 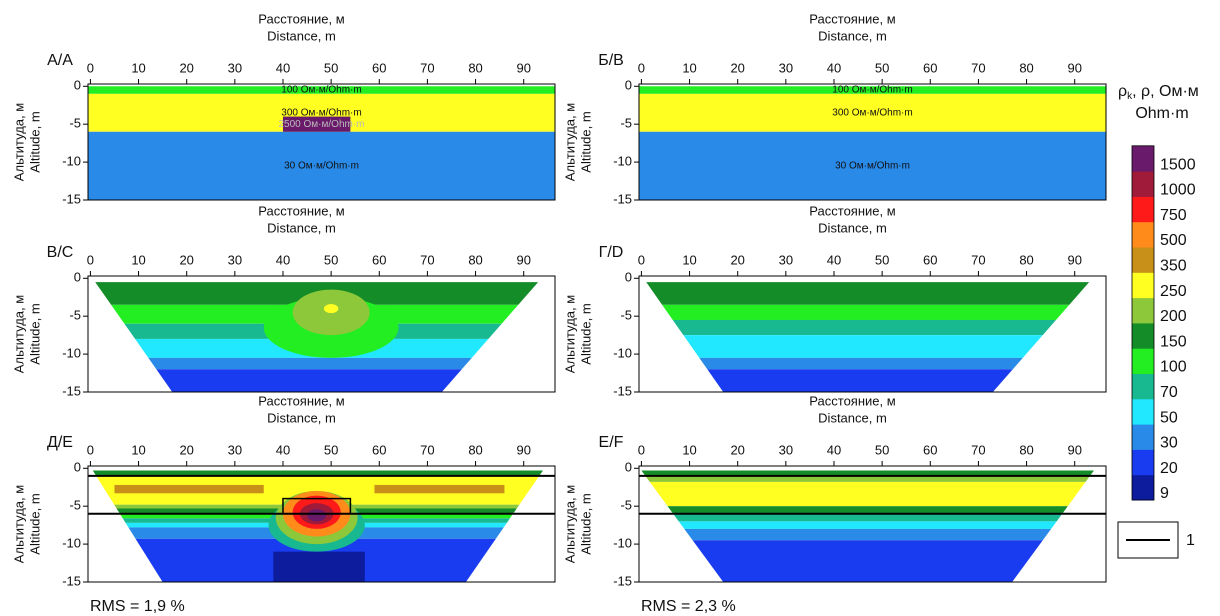 I want to click on panel-label: А/А, so click(x=60, y=60).